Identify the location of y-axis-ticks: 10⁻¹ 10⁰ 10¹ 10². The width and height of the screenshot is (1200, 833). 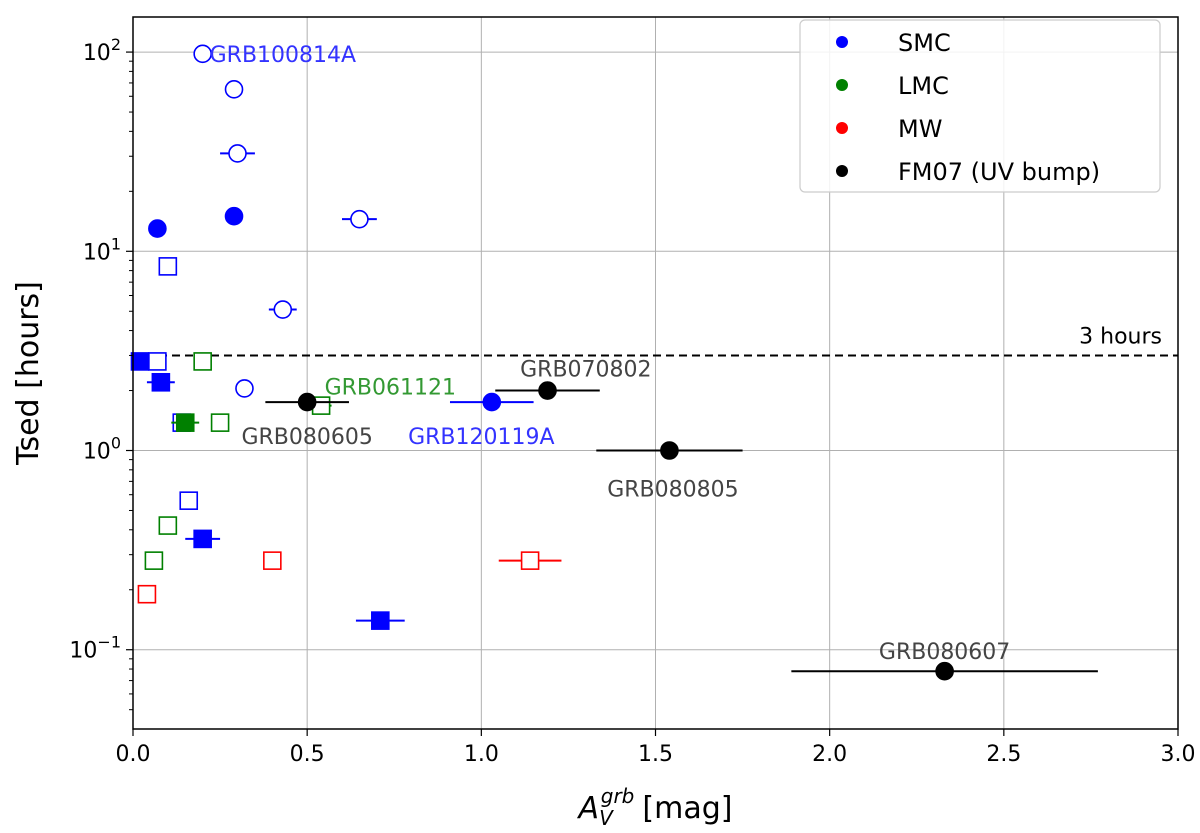
(101, 373).